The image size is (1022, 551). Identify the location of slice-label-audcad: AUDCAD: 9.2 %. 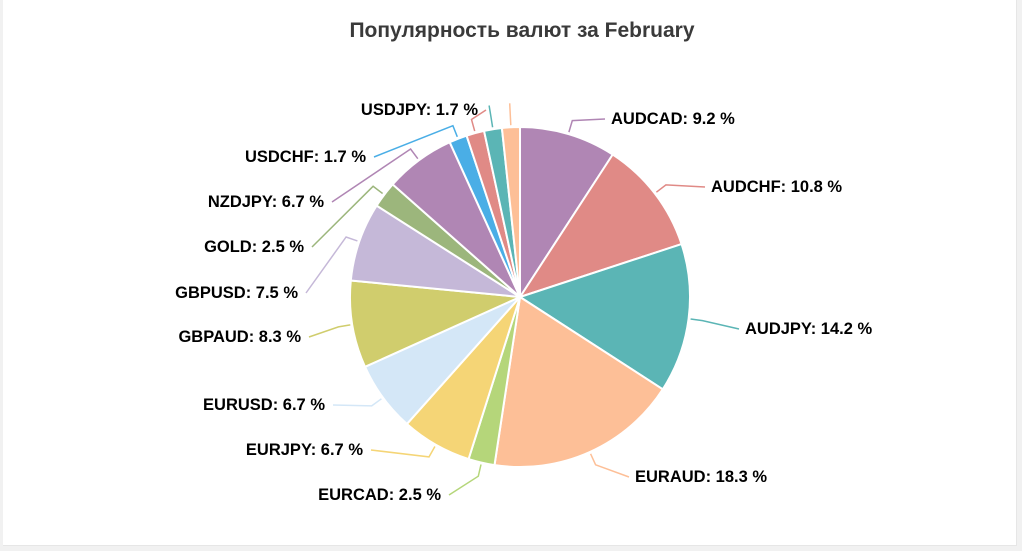
(673, 119).